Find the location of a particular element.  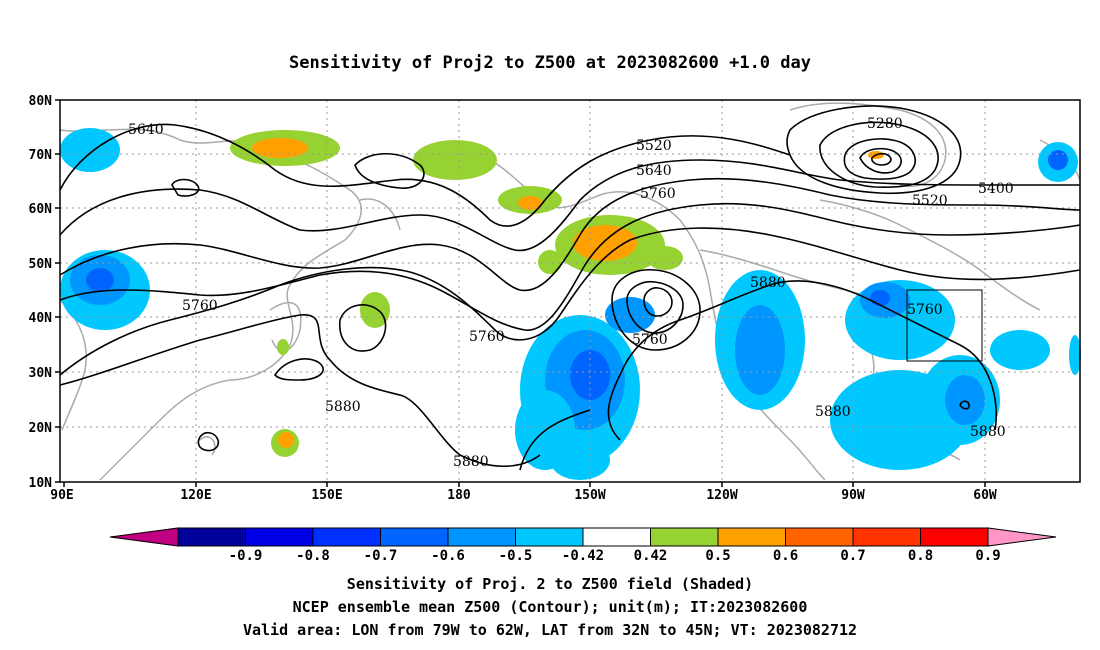

lat-tick-label: 60N is located at coordinates (41, 209).